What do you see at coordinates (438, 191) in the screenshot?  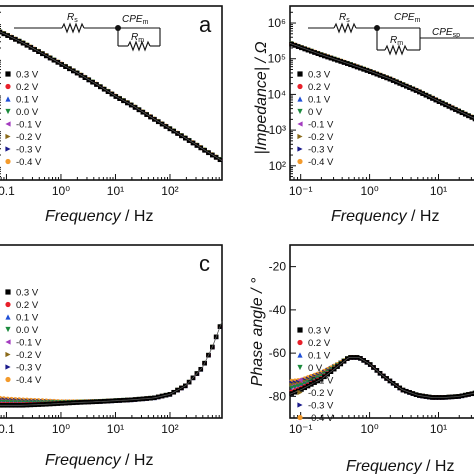 I see `panel-b-xtick-label: 10¹` at bounding box center [438, 191].